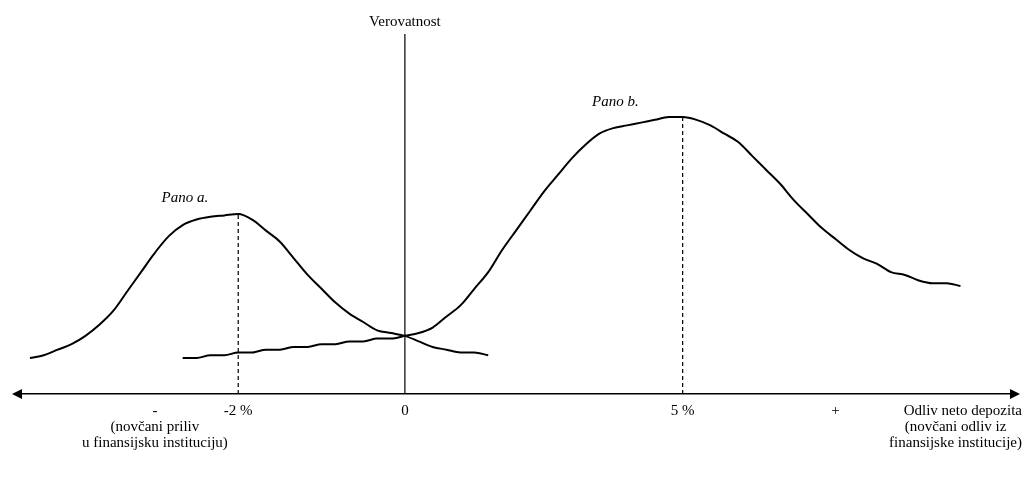 The width and height of the screenshot is (1032, 477). I want to click on x-axis-title: Odliv neto depozita, so click(963, 410).